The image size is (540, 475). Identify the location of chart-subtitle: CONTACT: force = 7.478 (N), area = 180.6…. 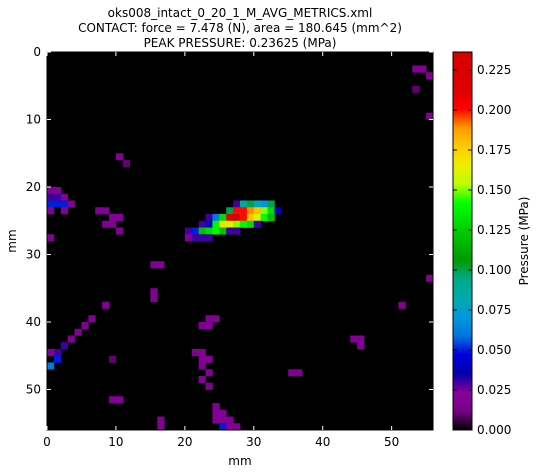
(240, 28).